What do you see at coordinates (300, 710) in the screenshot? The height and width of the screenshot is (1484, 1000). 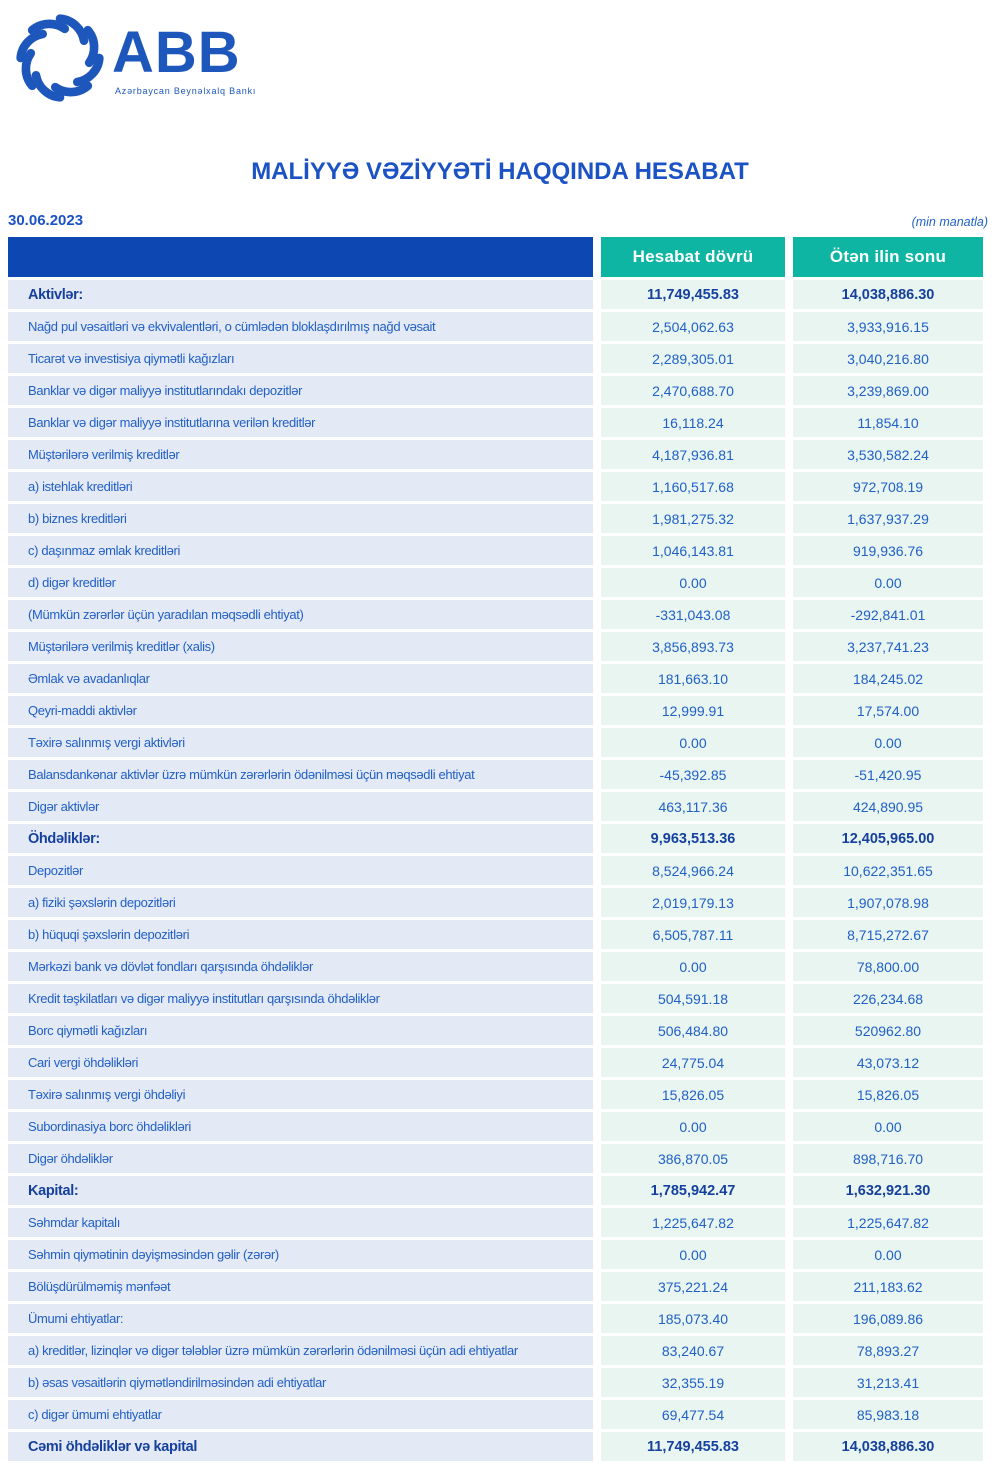 I see `row-label: Qeyri-maddi aktivlər` at bounding box center [300, 710].